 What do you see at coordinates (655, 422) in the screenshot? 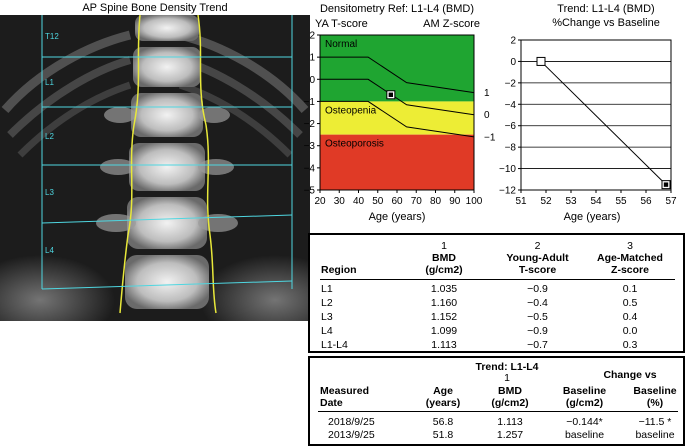
I see `cell-base_pct: −11.5 *` at bounding box center [655, 422].